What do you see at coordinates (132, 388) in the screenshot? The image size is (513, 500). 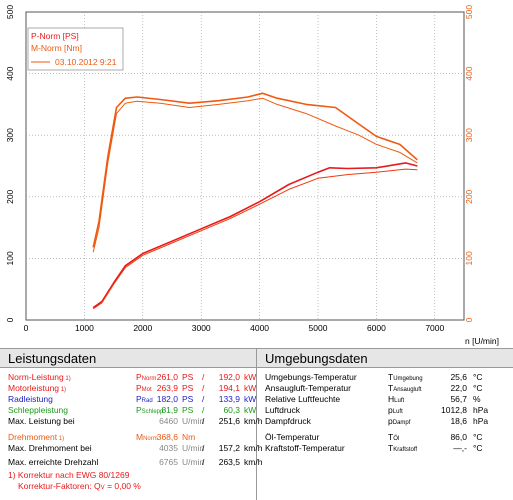 I see `leistung-row: Motorleistung 1) PMot 263,9 PS / 194,1 kW` at bounding box center [132, 388].